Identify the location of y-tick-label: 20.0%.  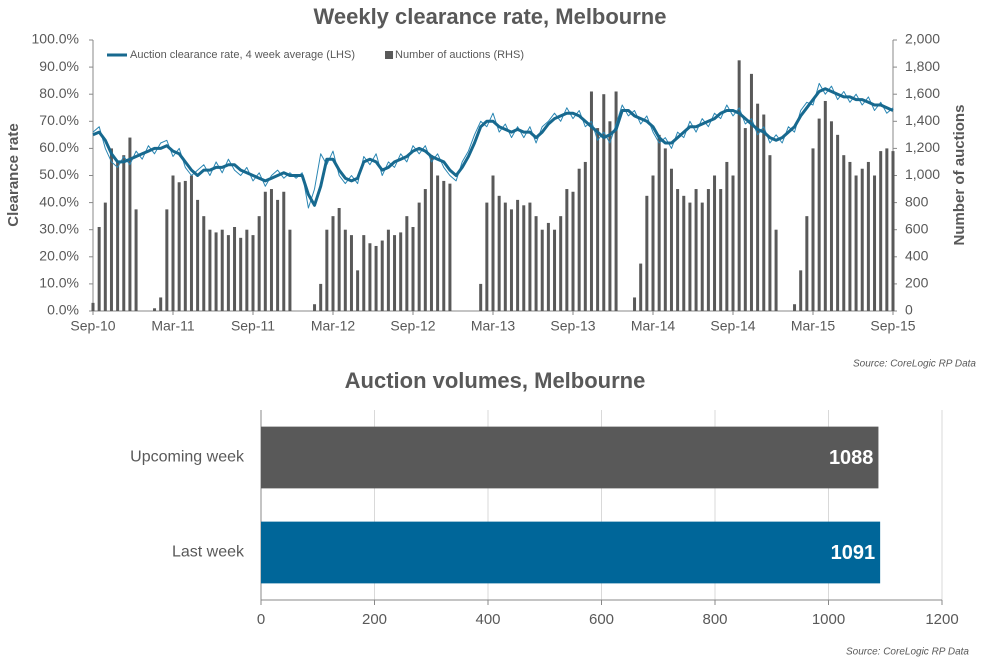
(59, 256).